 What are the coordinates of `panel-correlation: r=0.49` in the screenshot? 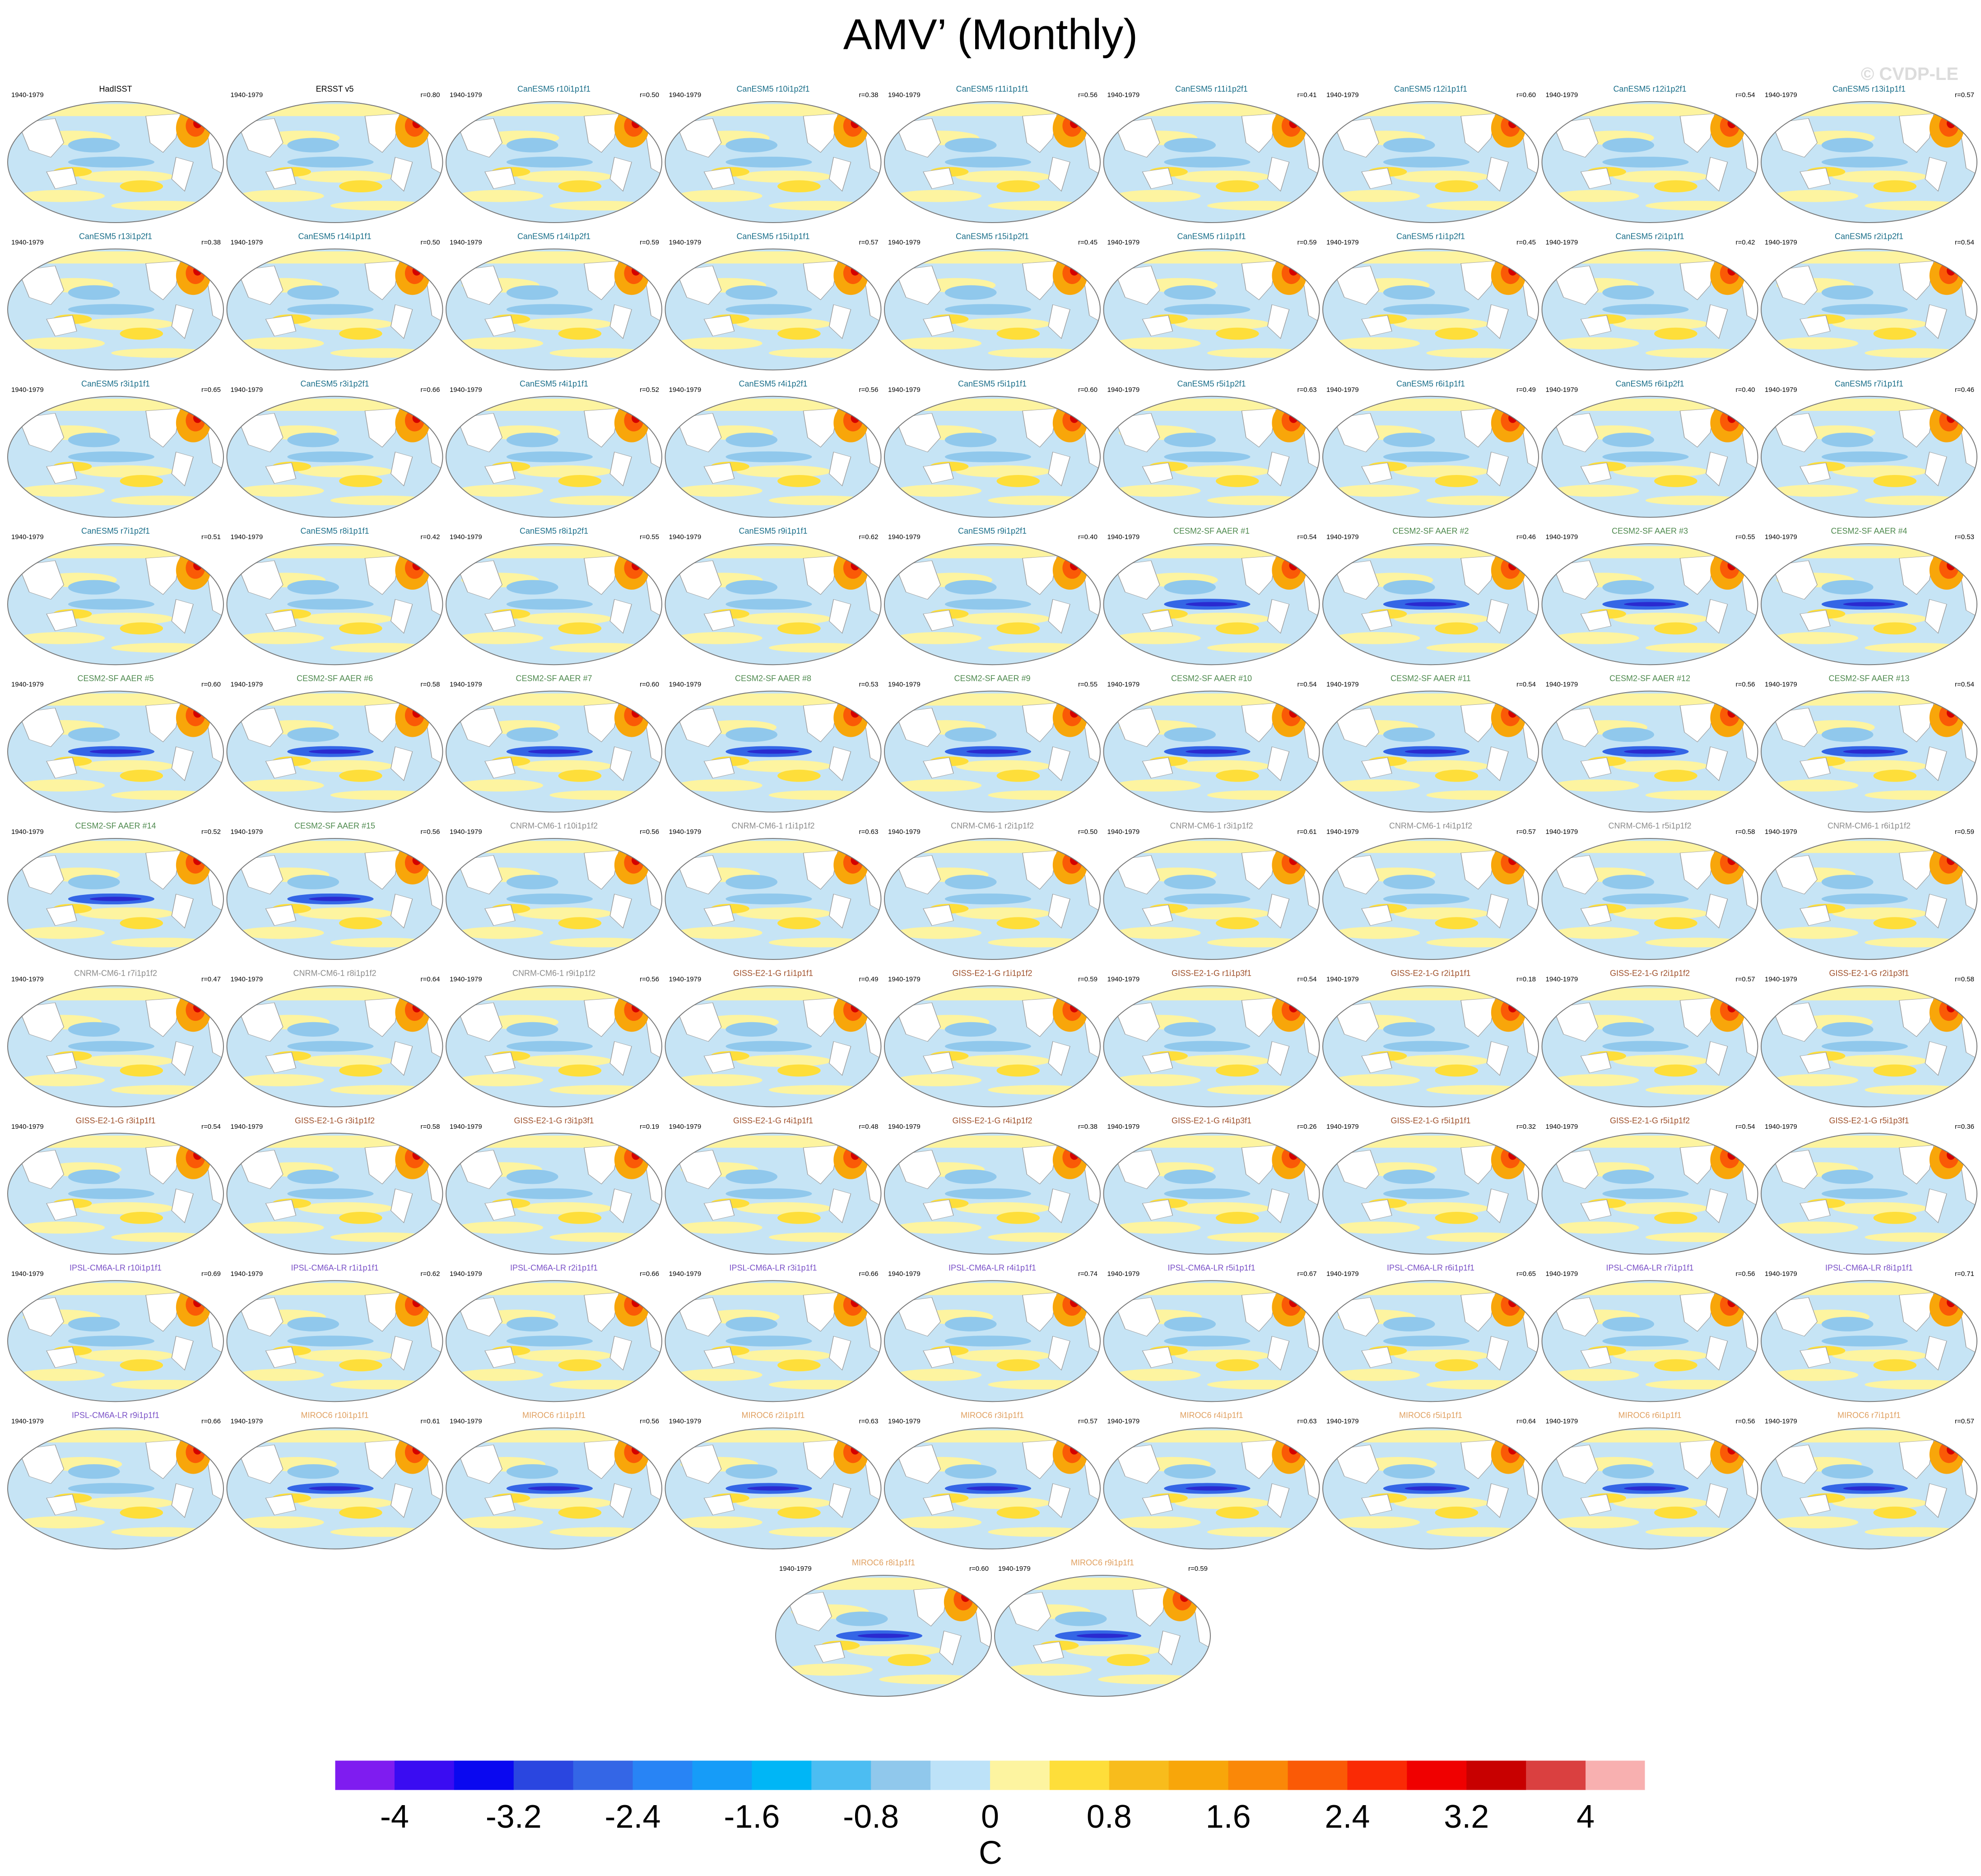 It's located at (1526, 390).